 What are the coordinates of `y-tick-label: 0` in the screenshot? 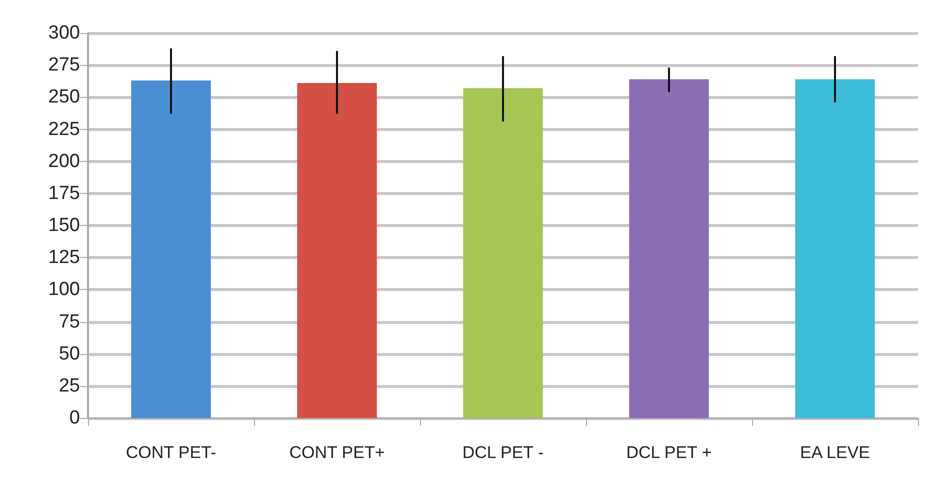 It's located at (74, 418).